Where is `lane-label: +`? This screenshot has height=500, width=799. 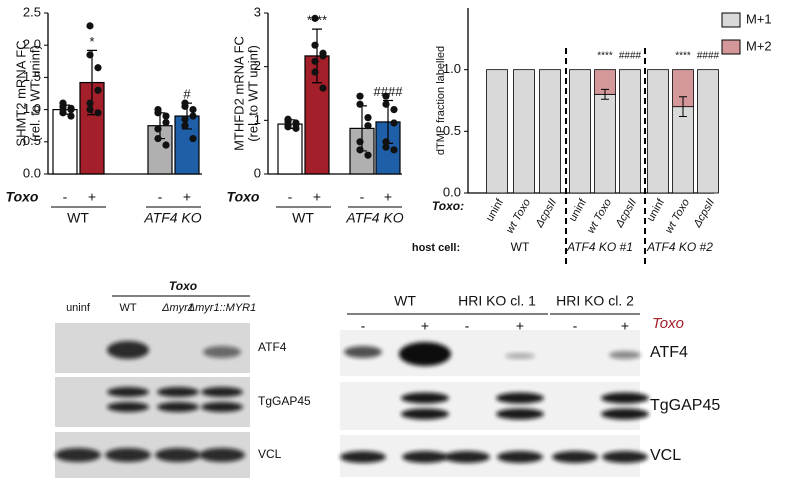
lane-label: + is located at coordinates (425, 326).